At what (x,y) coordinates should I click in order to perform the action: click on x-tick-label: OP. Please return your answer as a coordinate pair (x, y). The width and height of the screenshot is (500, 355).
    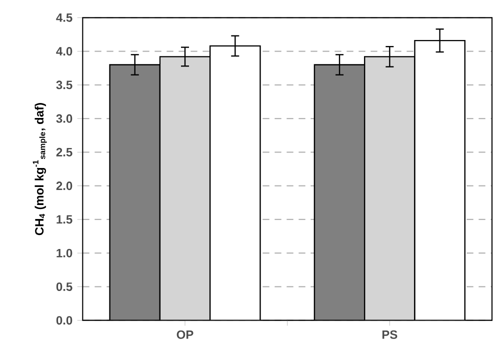
    Looking at the image, I should click on (185, 334).